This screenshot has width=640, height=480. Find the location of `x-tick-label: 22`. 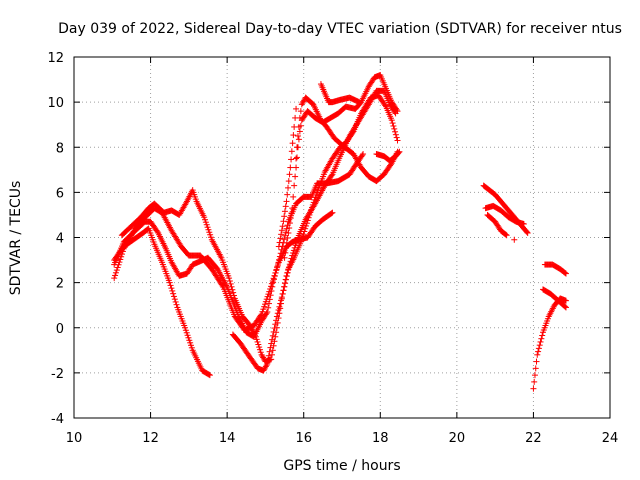

x-tick-label: 22 is located at coordinates (533, 438).